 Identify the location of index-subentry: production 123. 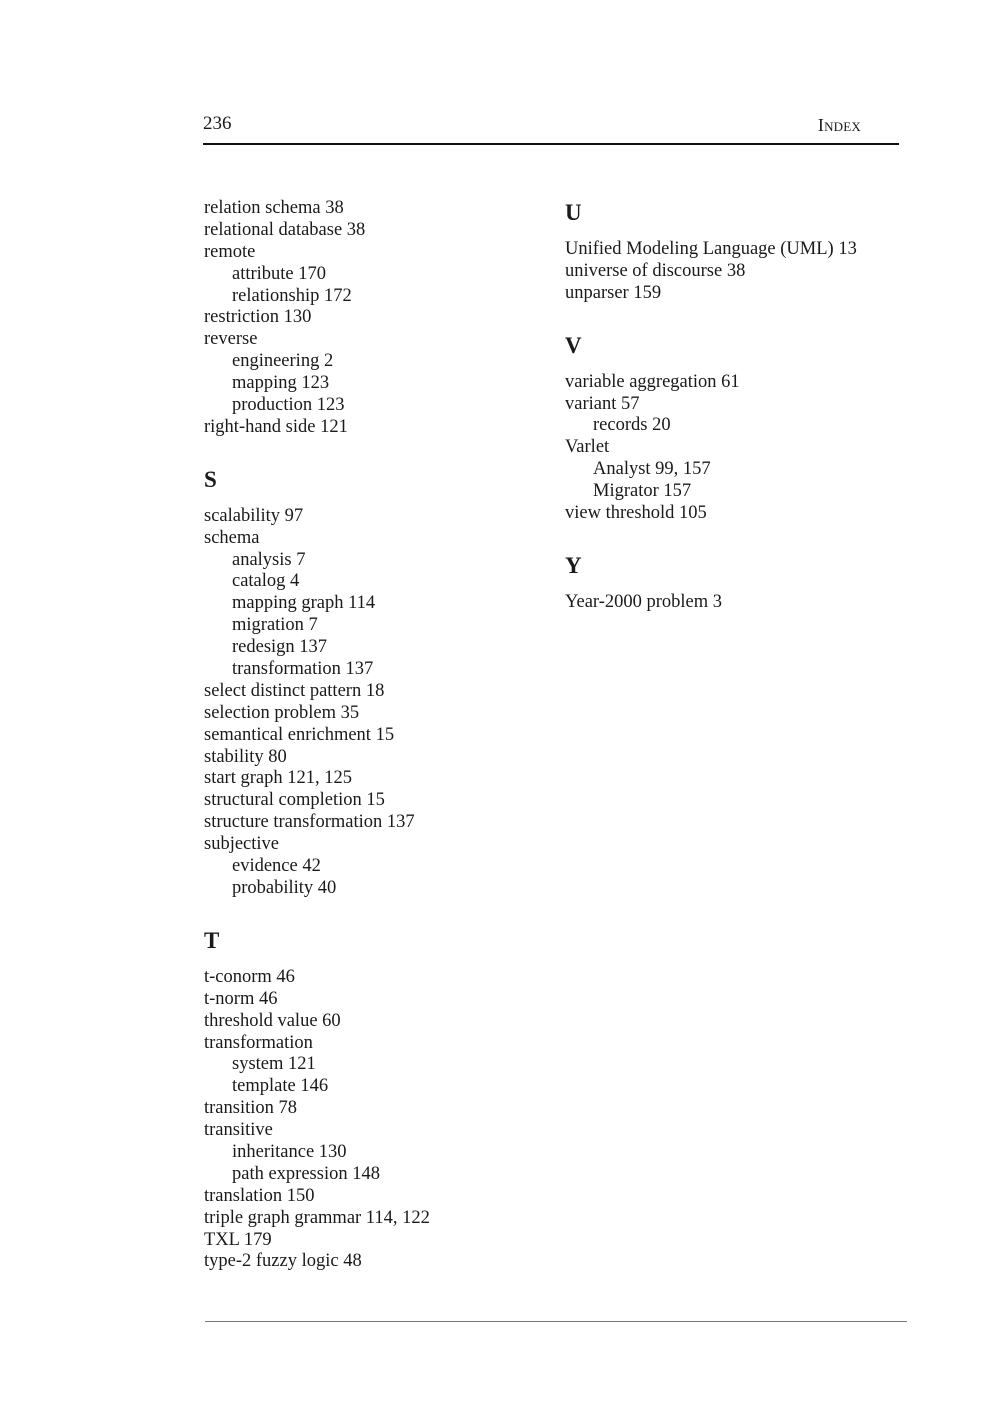
(288, 405).